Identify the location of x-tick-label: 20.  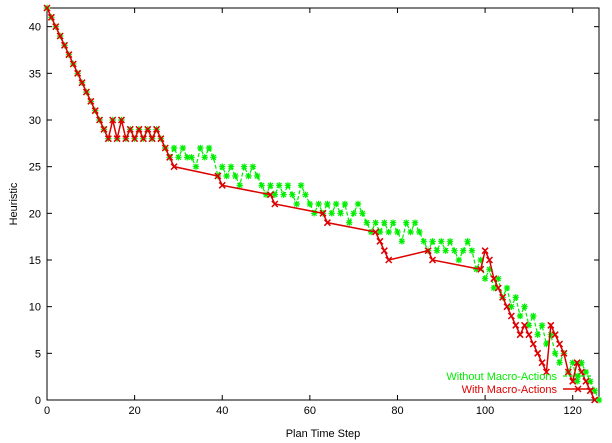
(134, 411).